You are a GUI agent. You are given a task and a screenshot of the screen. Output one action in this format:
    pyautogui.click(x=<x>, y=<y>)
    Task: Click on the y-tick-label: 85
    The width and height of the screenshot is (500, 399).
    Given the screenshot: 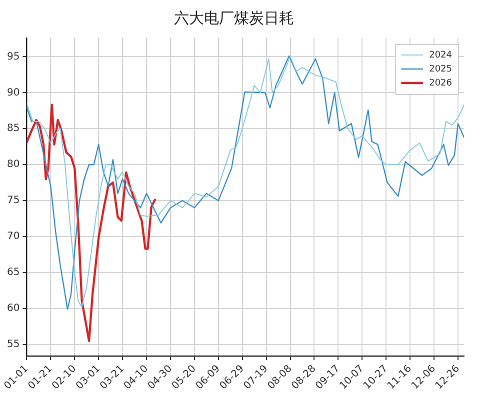 What is the action you would take?
    pyautogui.click(x=13, y=128)
    